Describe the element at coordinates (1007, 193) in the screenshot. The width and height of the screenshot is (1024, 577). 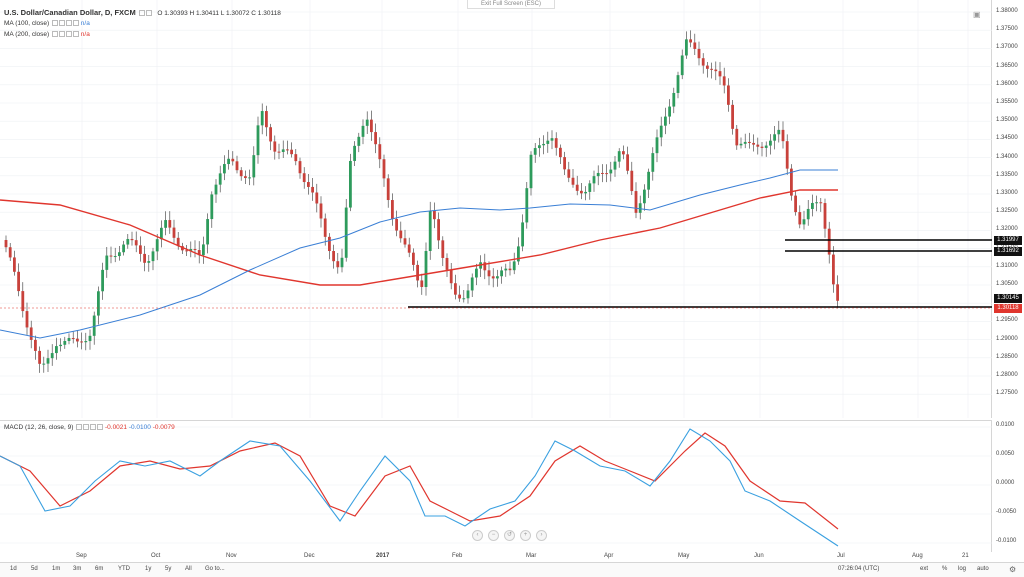
I see `price-axis-label: 1.33000` at that location.